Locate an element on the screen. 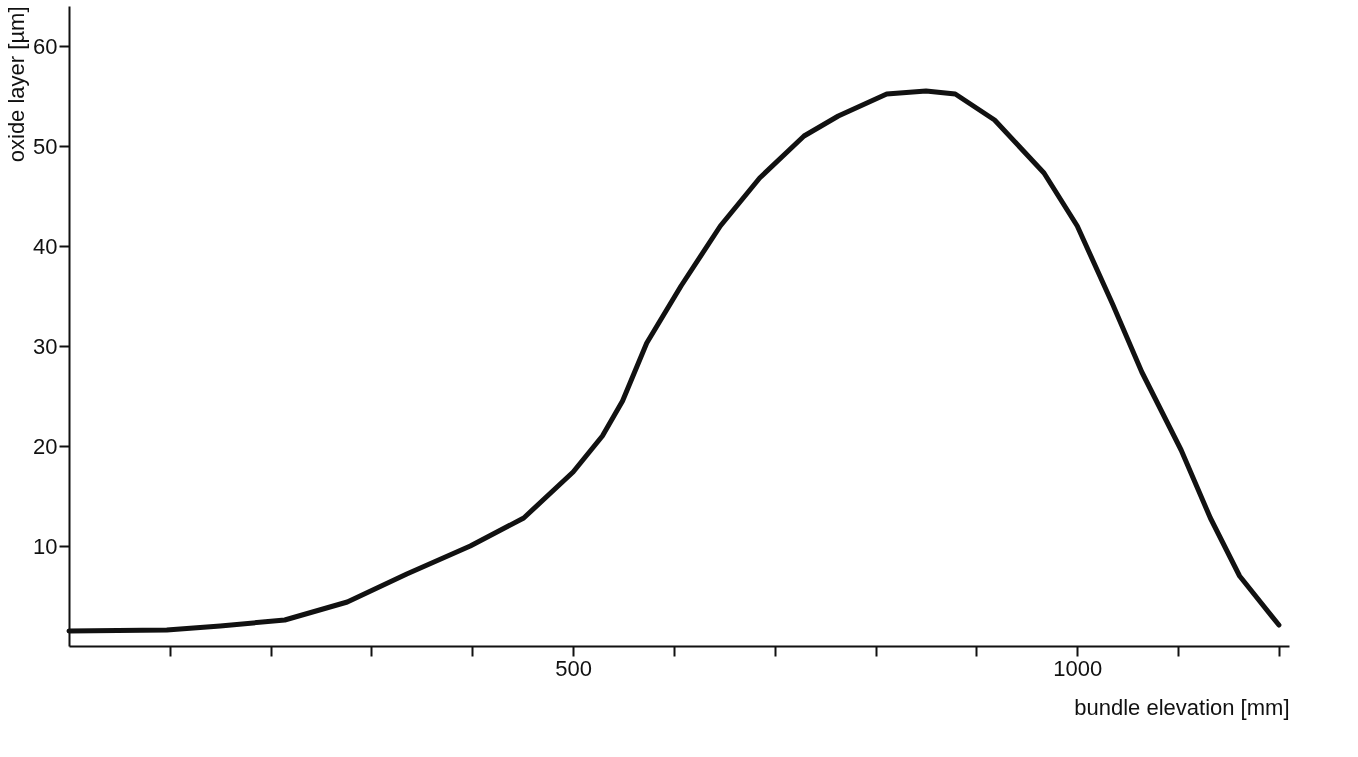 This screenshot has width=1358, height=757. y-tick-label: 50 is located at coordinates (45, 146).